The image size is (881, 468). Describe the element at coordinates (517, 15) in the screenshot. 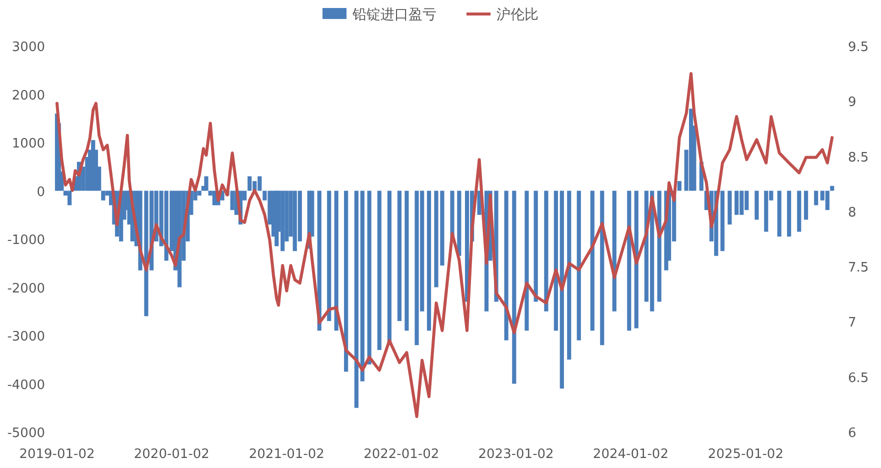

I see `legend-label: 沪伦比` at that location.